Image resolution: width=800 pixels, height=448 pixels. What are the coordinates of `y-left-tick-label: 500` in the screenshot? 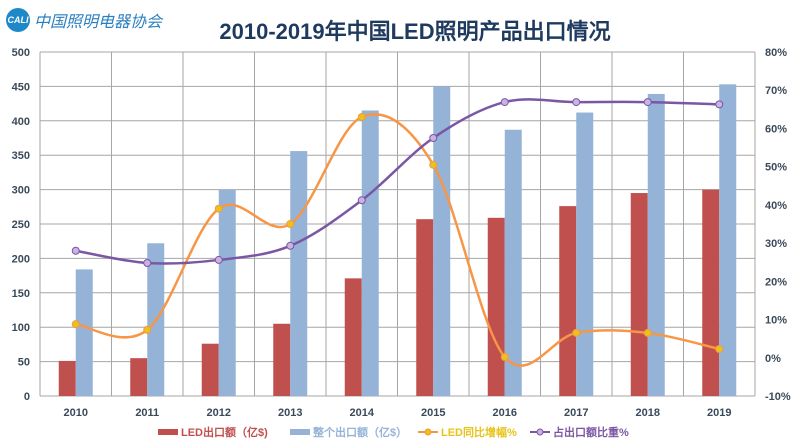 It's located at (21, 53).